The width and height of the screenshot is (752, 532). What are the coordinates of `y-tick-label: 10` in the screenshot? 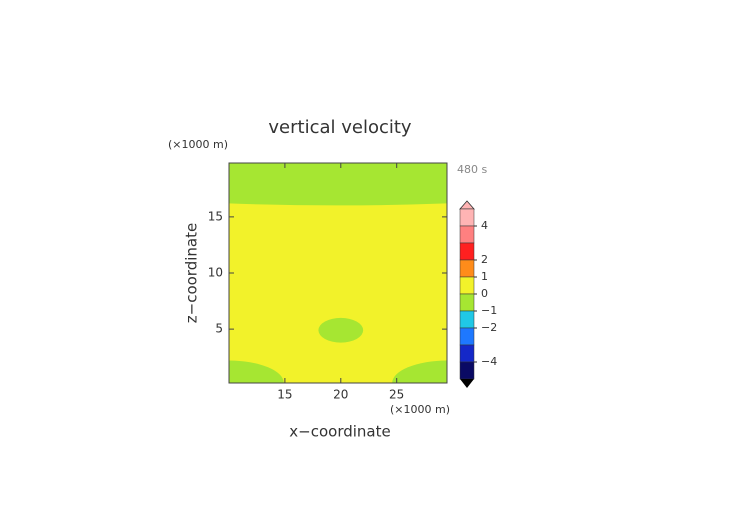 It's located at (215, 273).